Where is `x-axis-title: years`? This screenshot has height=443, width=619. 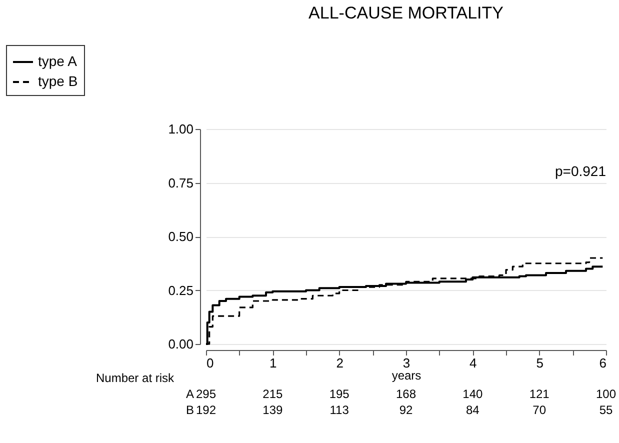 x-axis-title: years is located at coordinates (407, 375).